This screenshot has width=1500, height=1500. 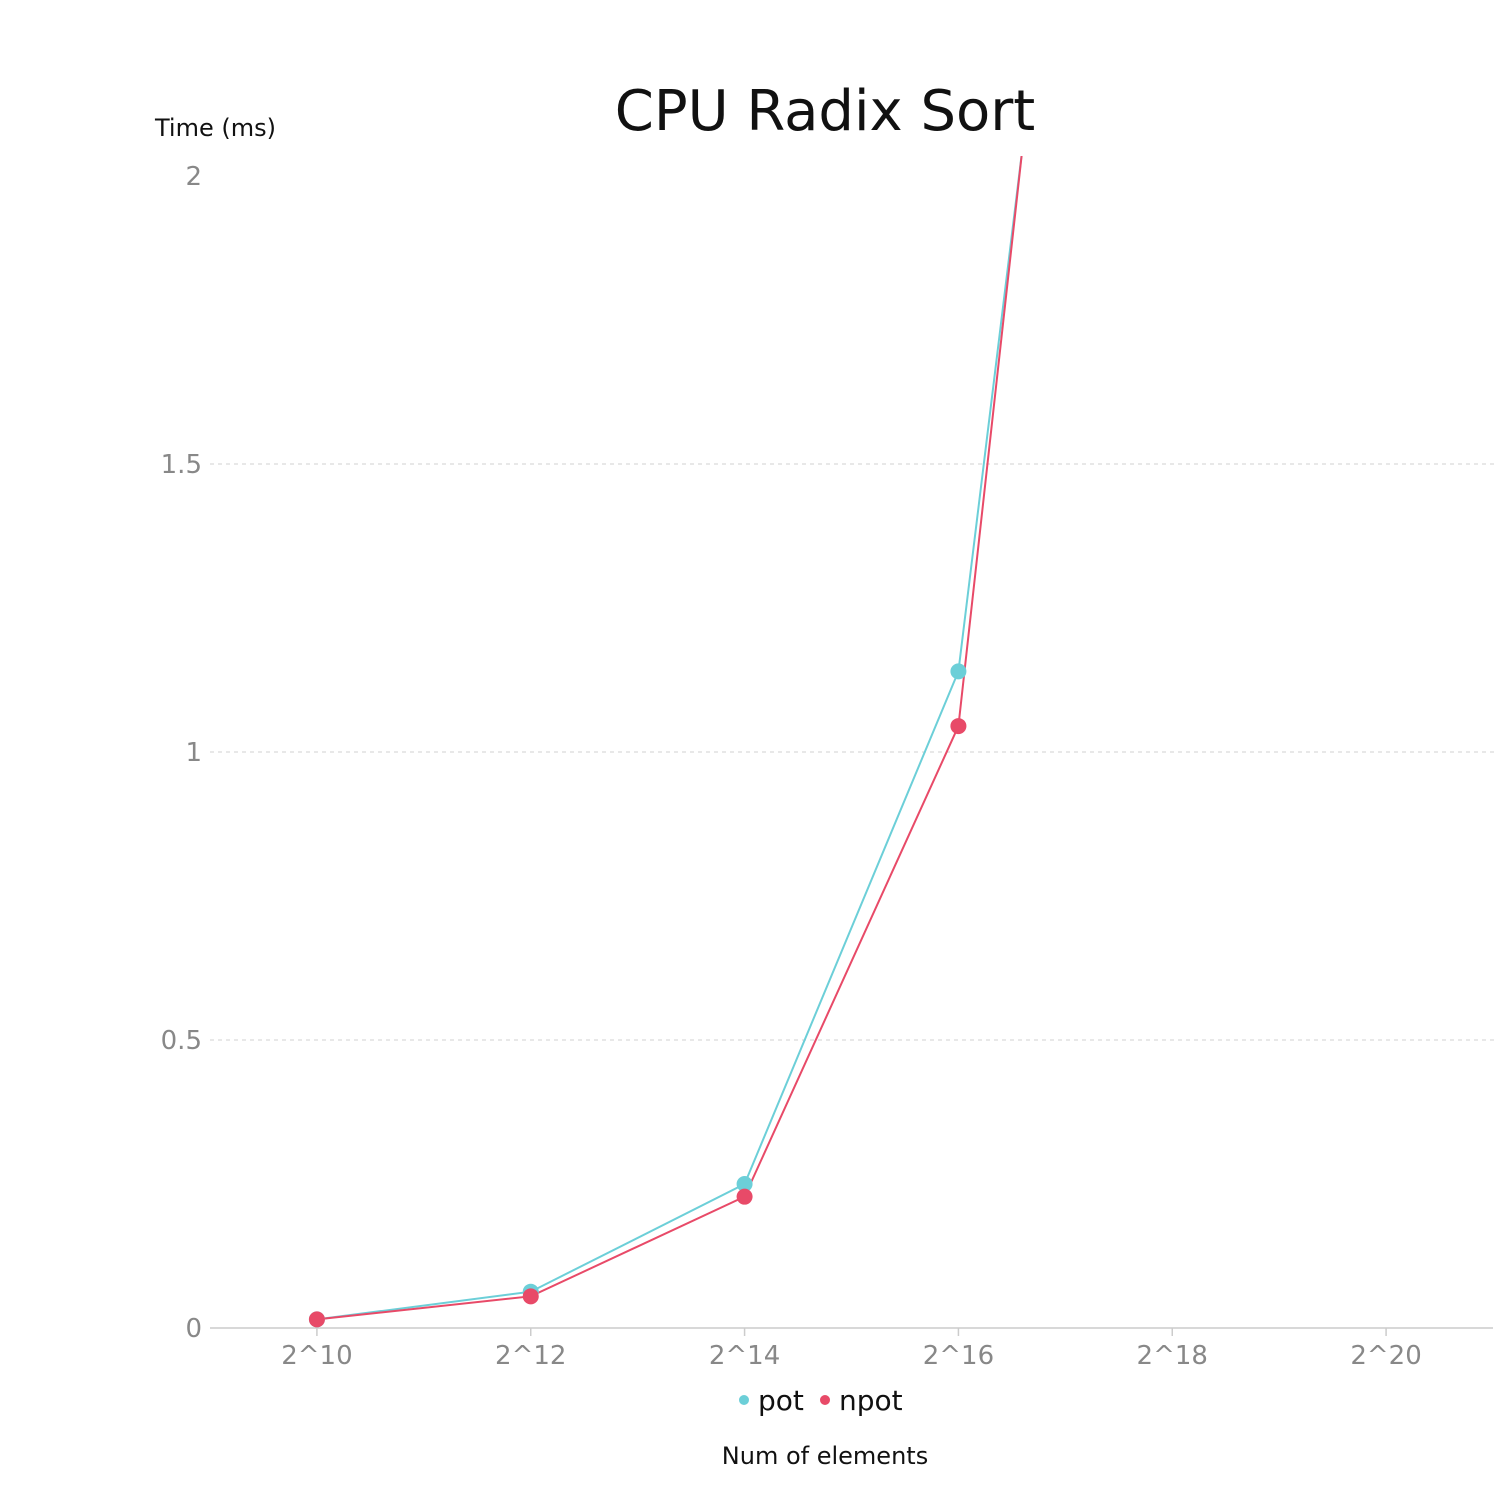 I want to click on y-tick-label: 1.5, so click(x=181, y=465).